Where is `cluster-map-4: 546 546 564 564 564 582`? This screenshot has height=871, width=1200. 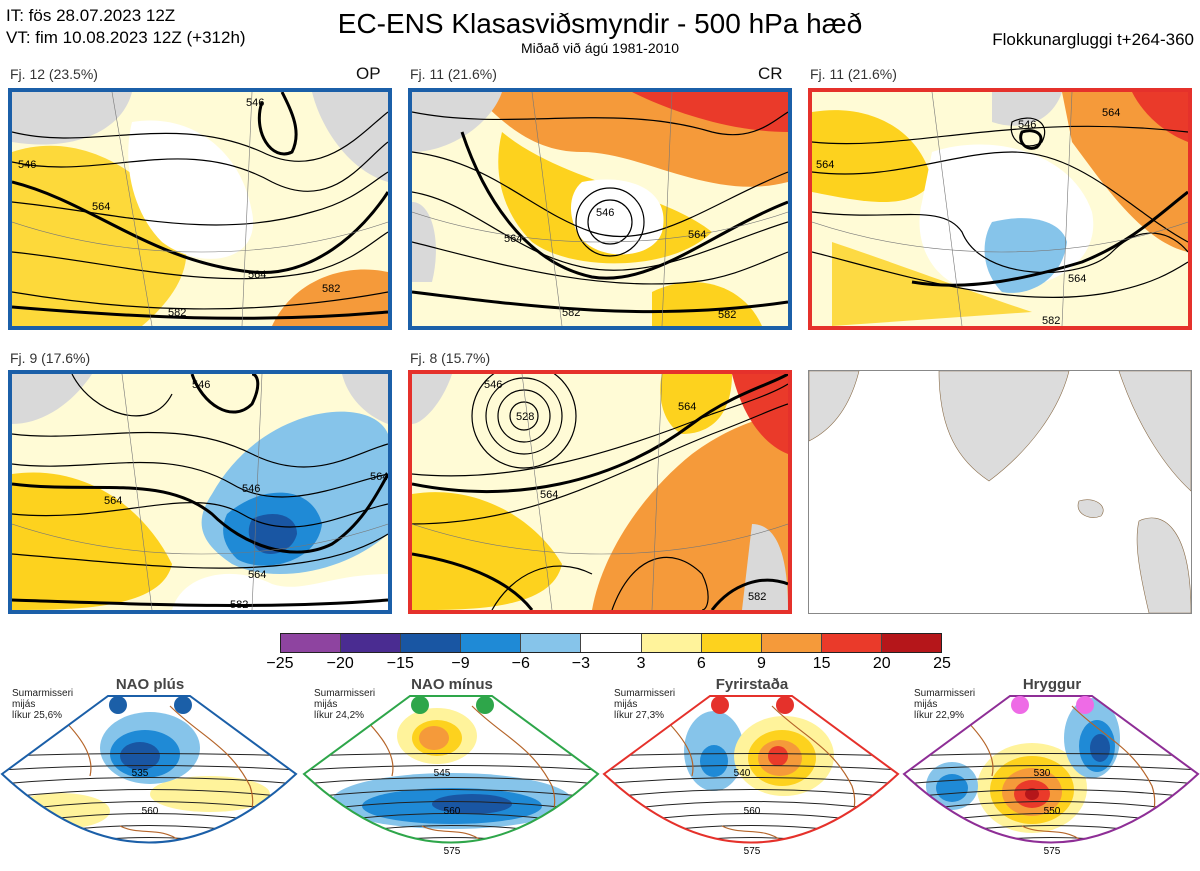 cluster-map-4: 546 546 564 564 564 582 is located at coordinates (200, 492).